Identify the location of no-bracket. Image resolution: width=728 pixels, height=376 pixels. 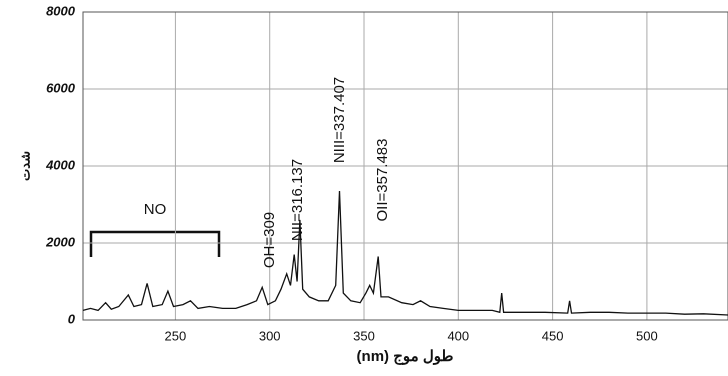
(155, 243).